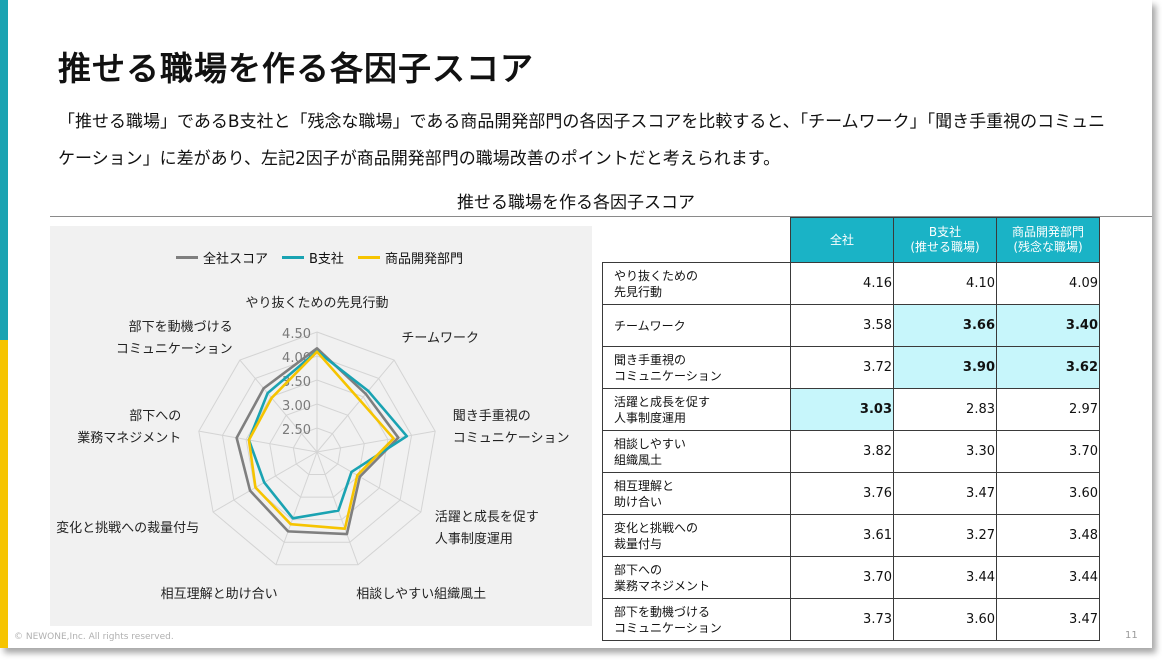  Describe the element at coordinates (1131, 635) in the screenshot. I see `page-number: 11` at that location.